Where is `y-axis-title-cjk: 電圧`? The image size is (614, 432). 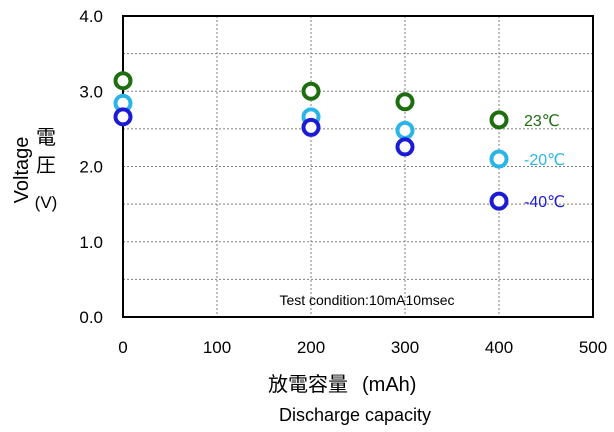 y-axis-title-cjk: 電圧 is located at coordinates (46, 152).